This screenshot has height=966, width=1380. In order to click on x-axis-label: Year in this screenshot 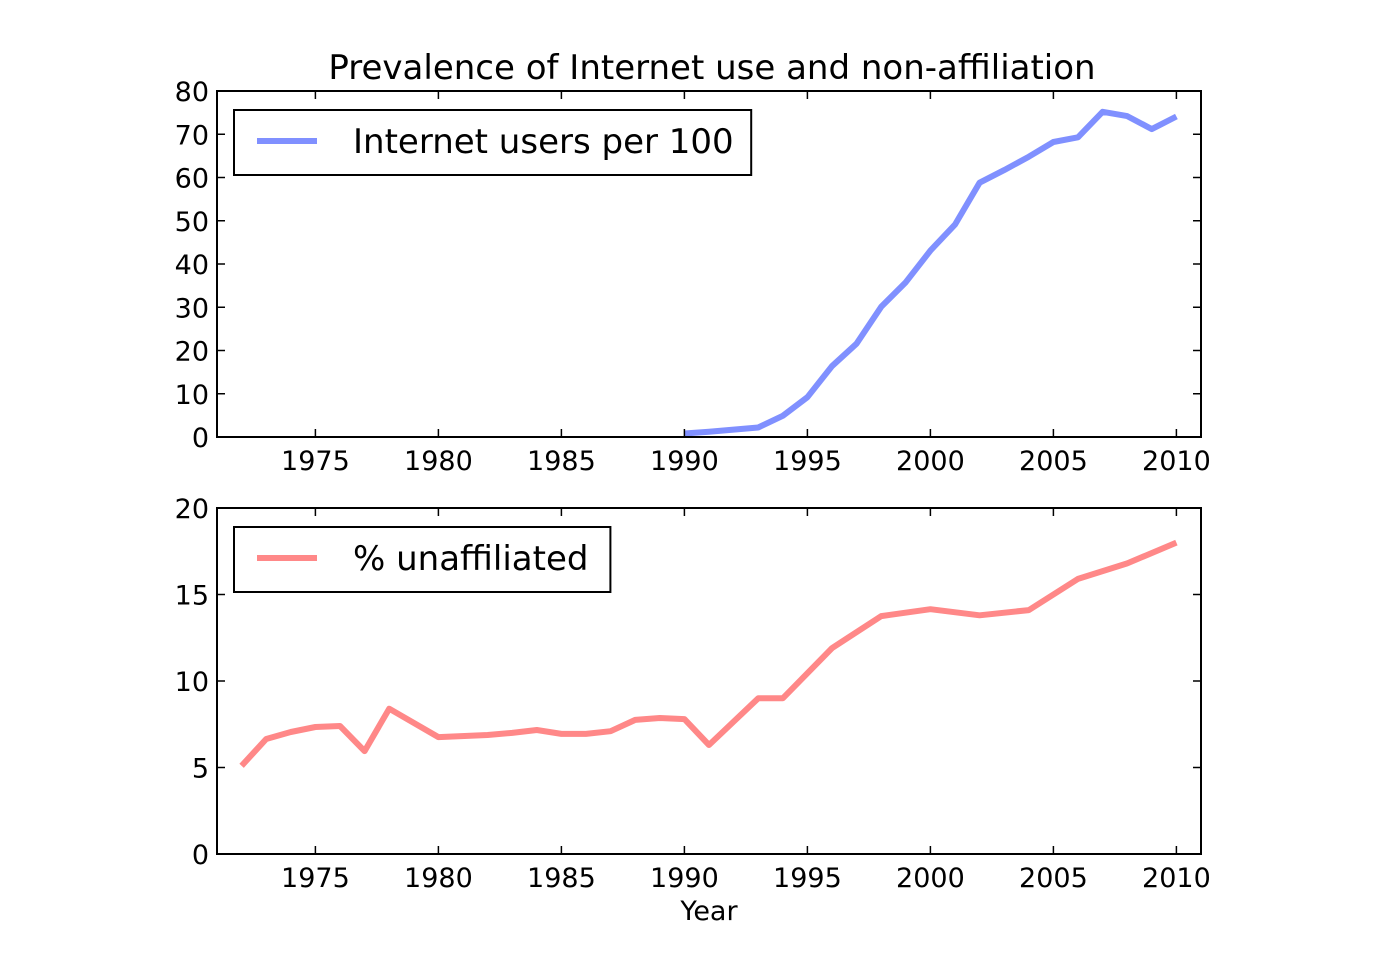, I will do `click(708, 911)`.